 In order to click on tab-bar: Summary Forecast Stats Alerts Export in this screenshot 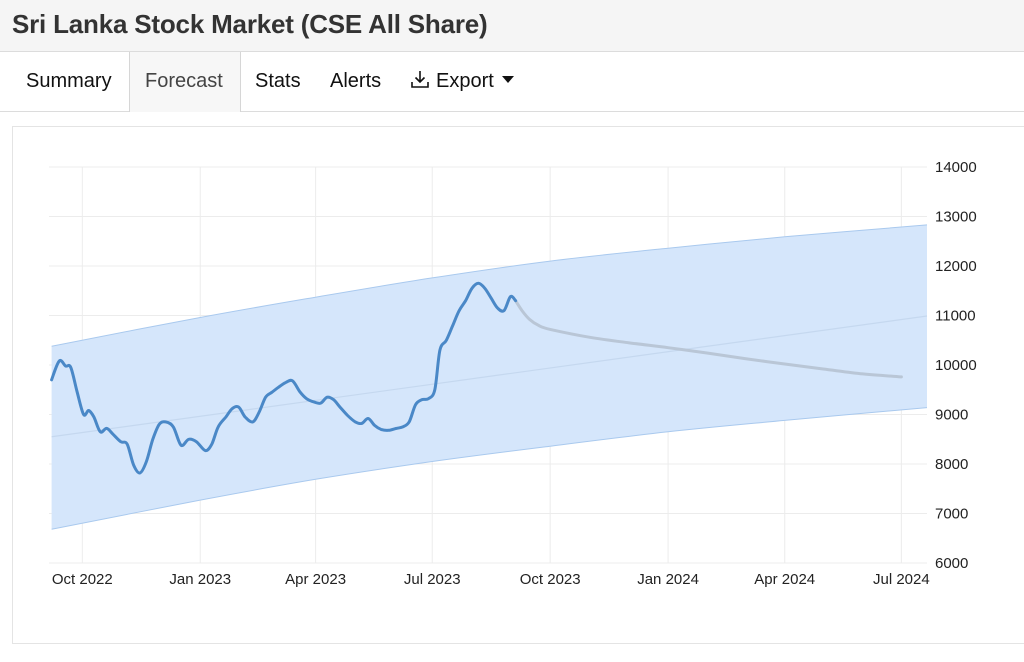, I will do `click(512, 82)`.